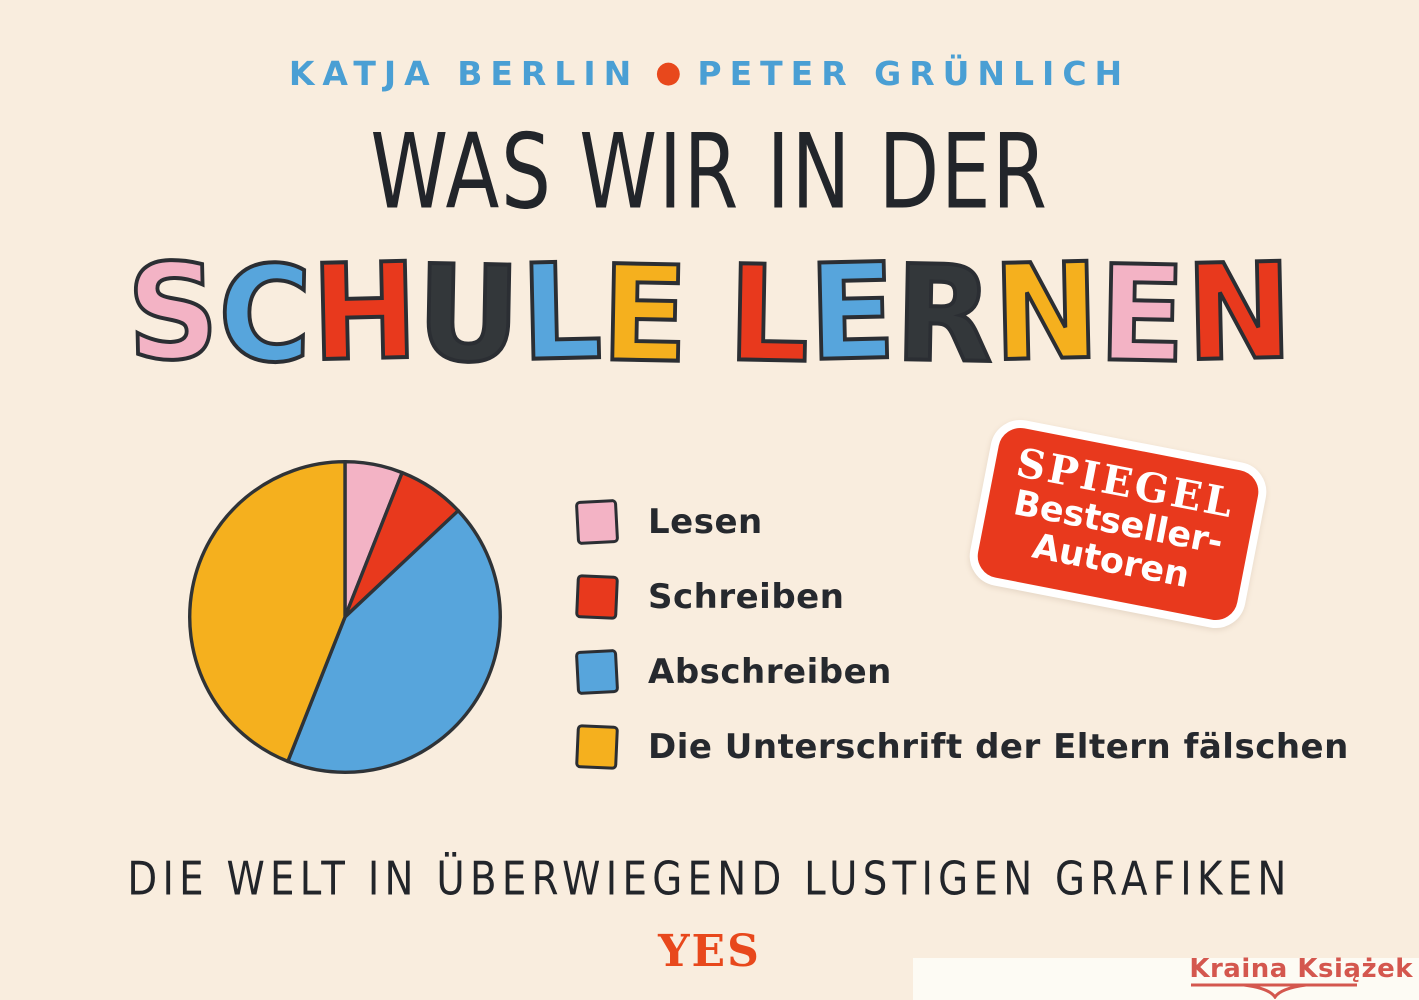 This screenshot has height=1000, width=1419. What do you see at coordinates (705, 522) in the screenshot?
I see `legend-label: Lesen` at bounding box center [705, 522].